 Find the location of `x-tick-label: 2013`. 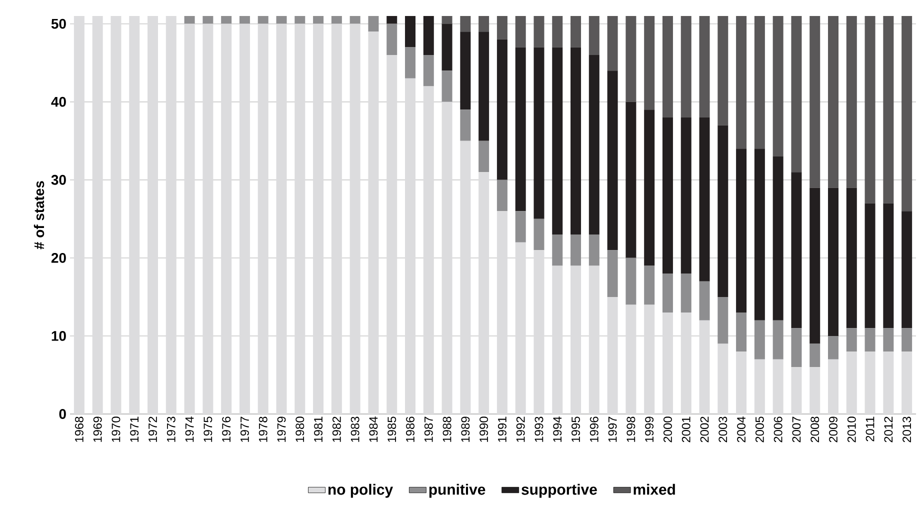

x-tick-label: 2013 is located at coordinates (907, 429).